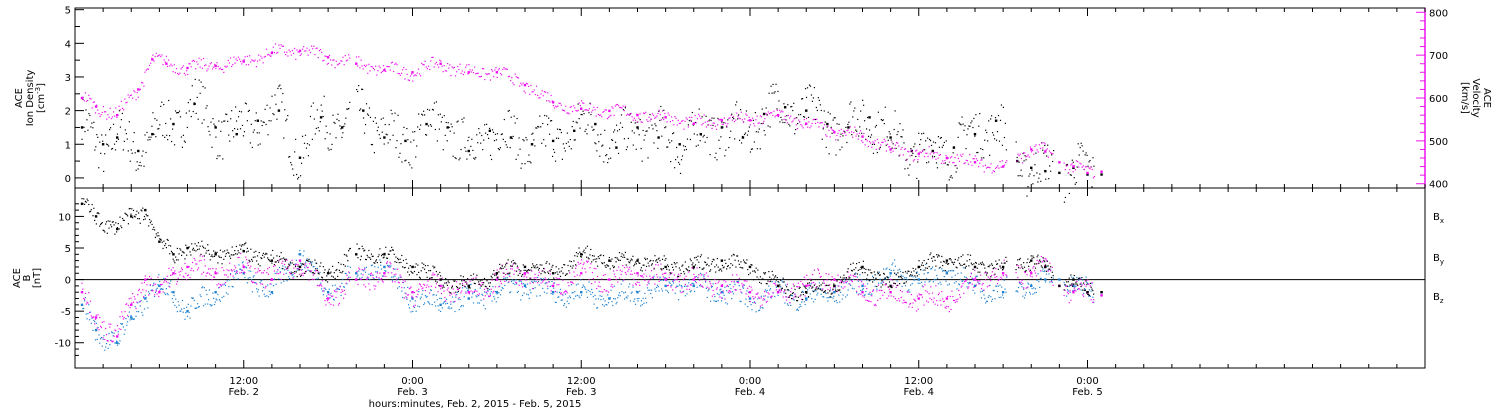 The width and height of the screenshot is (1500, 410). What do you see at coordinates (1438, 99) in the screenshot?
I see `velocity-tick-label: 600` at bounding box center [1438, 99].